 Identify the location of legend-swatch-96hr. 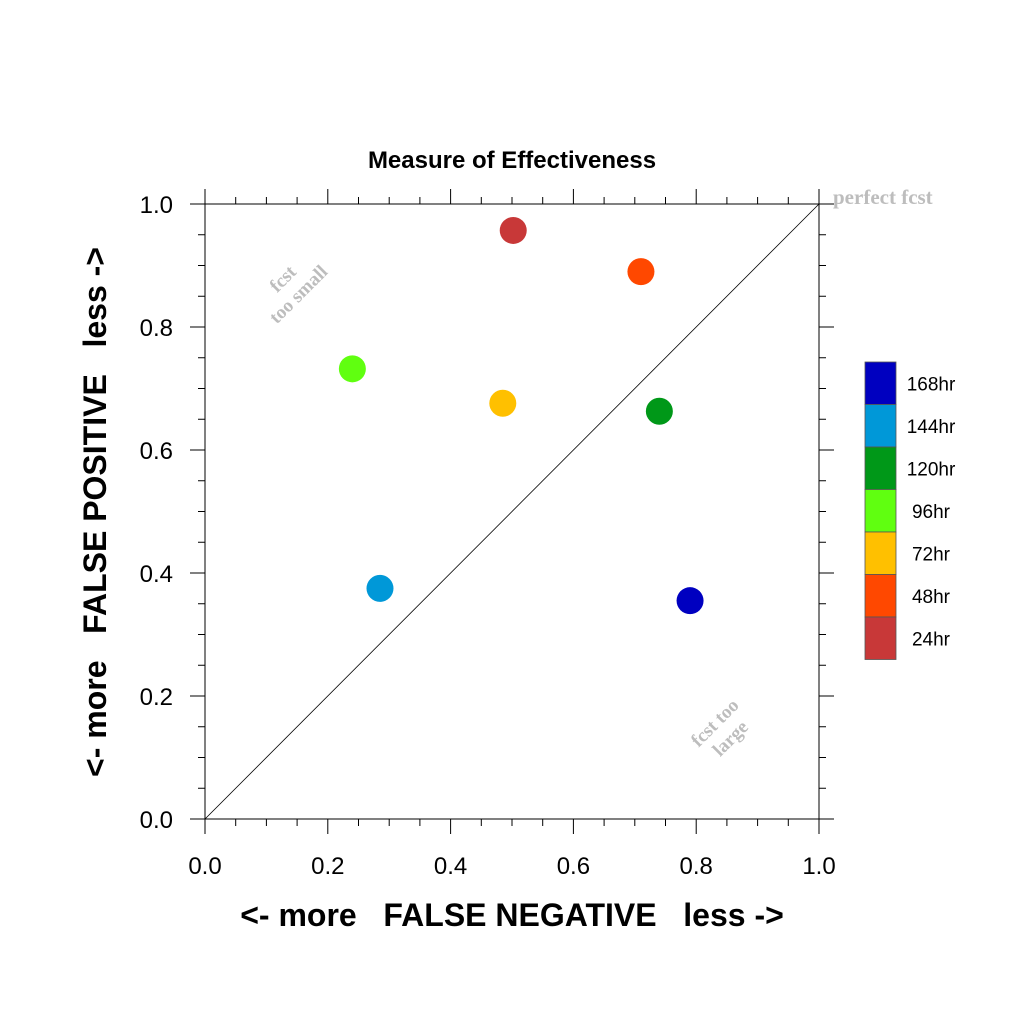
(880, 511).